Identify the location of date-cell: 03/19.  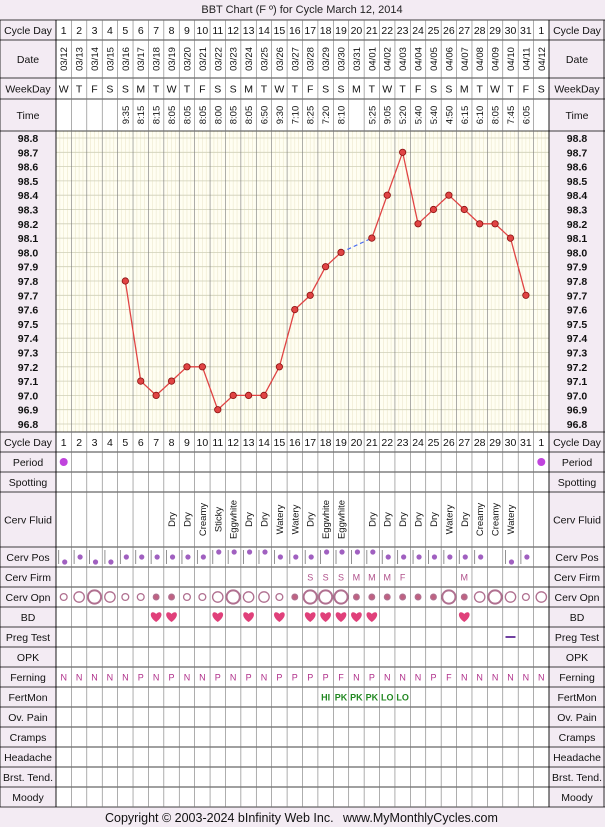
(172, 59).